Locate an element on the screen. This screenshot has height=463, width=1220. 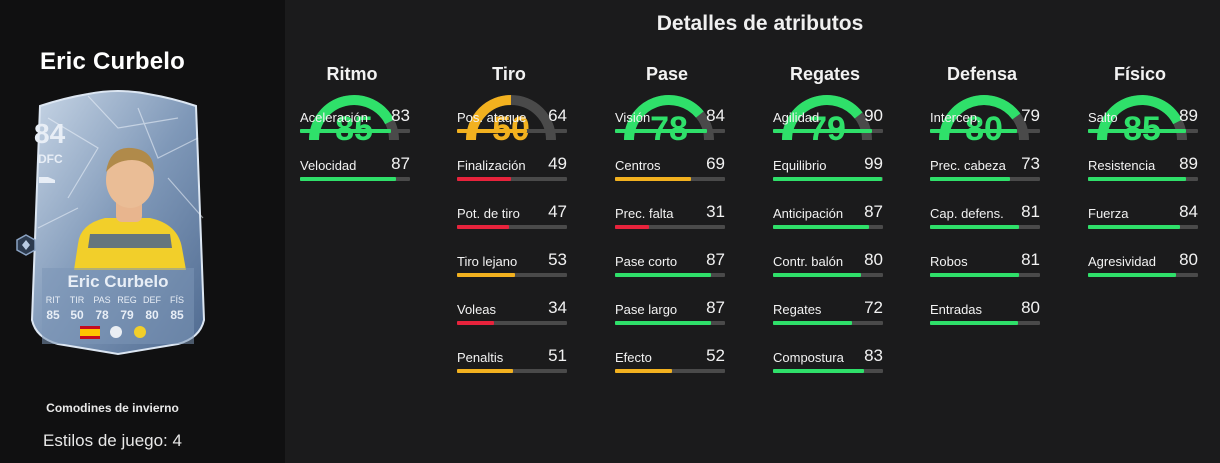
attribute-row: Agresividad 80 is located at coordinates (1143, 264).